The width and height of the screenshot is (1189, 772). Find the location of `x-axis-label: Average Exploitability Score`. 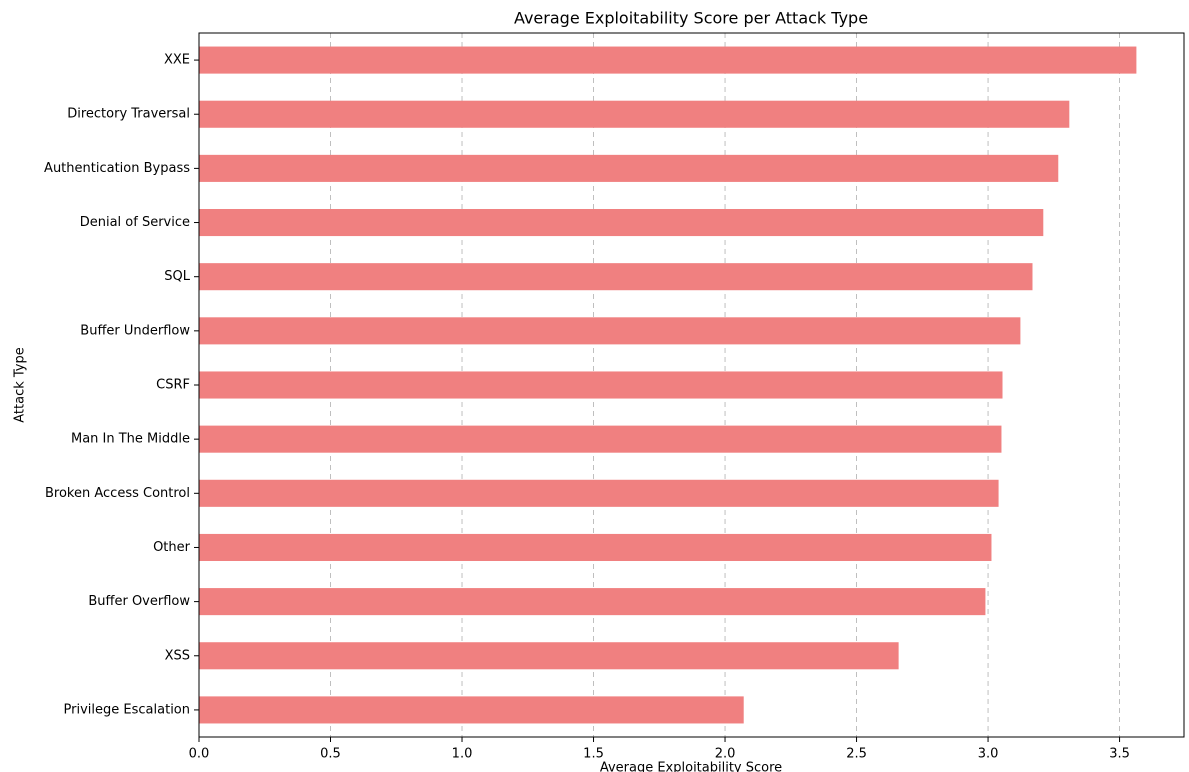

x-axis-label: Average Exploitability Score is located at coordinates (691, 766).